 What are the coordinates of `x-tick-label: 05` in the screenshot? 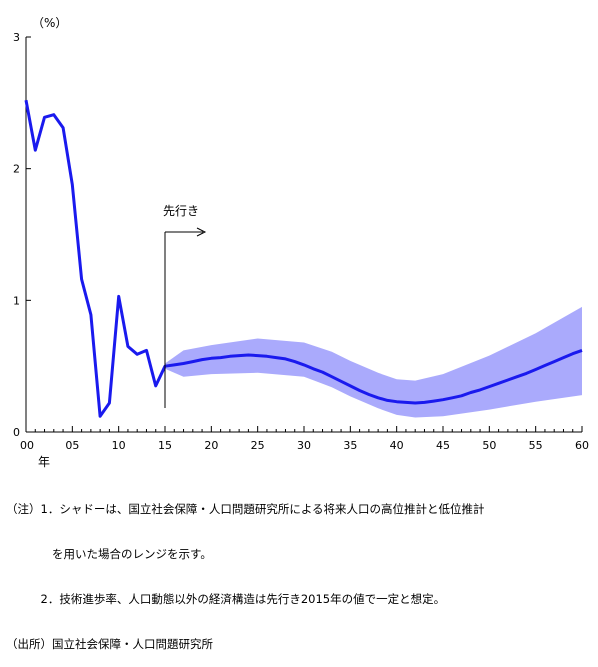 It's located at (72, 445).